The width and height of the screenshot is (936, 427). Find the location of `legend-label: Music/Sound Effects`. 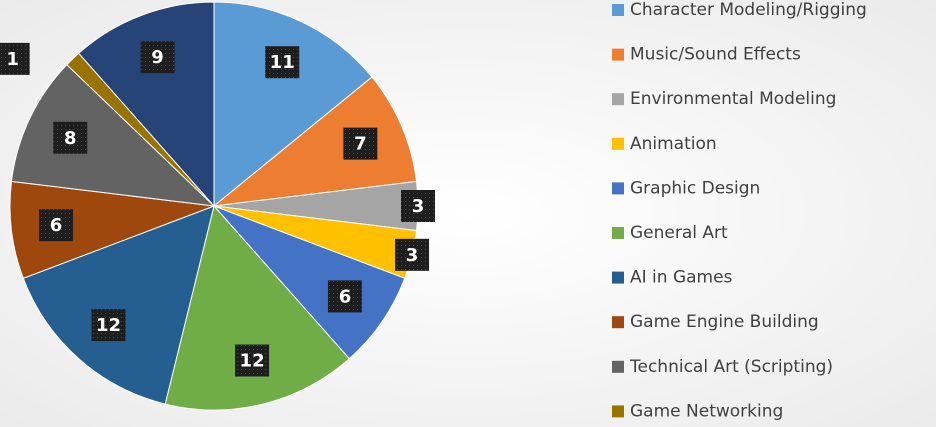

legend-label: Music/Sound Effects is located at coordinates (715, 55).